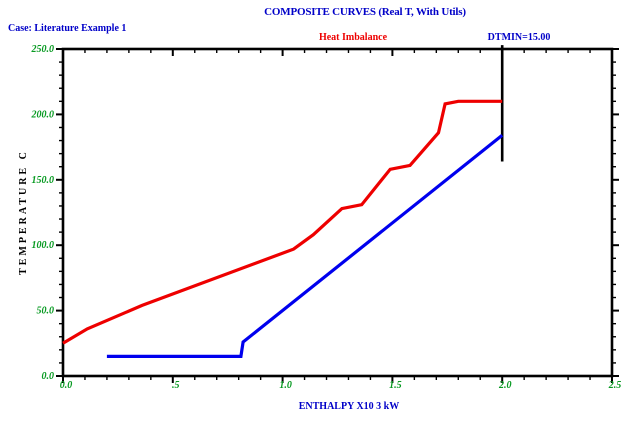 This screenshot has height=428, width=625. I want to click on y-tick-label: 50.0, so click(46, 311).